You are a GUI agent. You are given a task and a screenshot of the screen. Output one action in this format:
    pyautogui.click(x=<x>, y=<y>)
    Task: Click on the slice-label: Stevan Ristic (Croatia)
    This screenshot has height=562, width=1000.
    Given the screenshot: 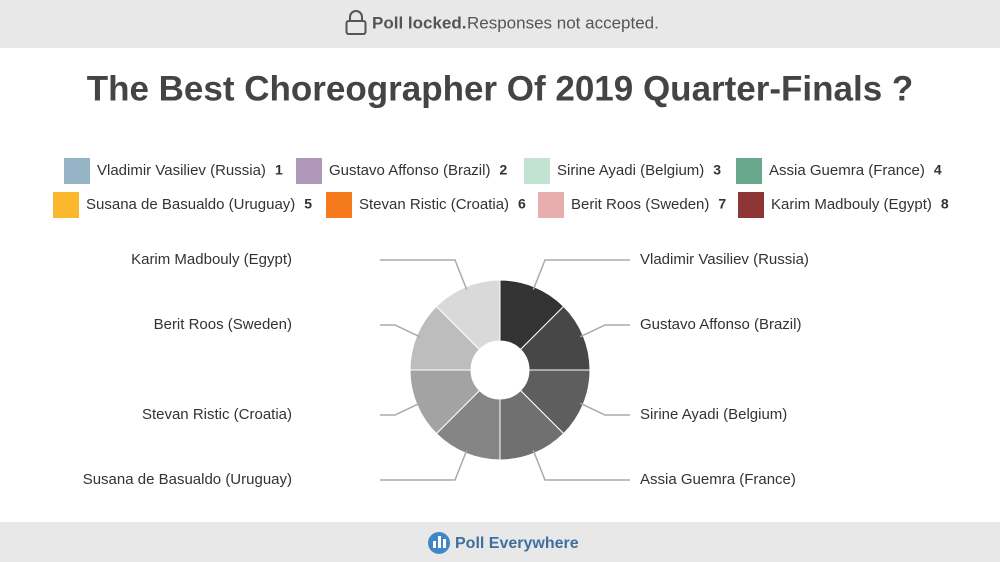 What is the action you would take?
    pyautogui.click(x=217, y=414)
    